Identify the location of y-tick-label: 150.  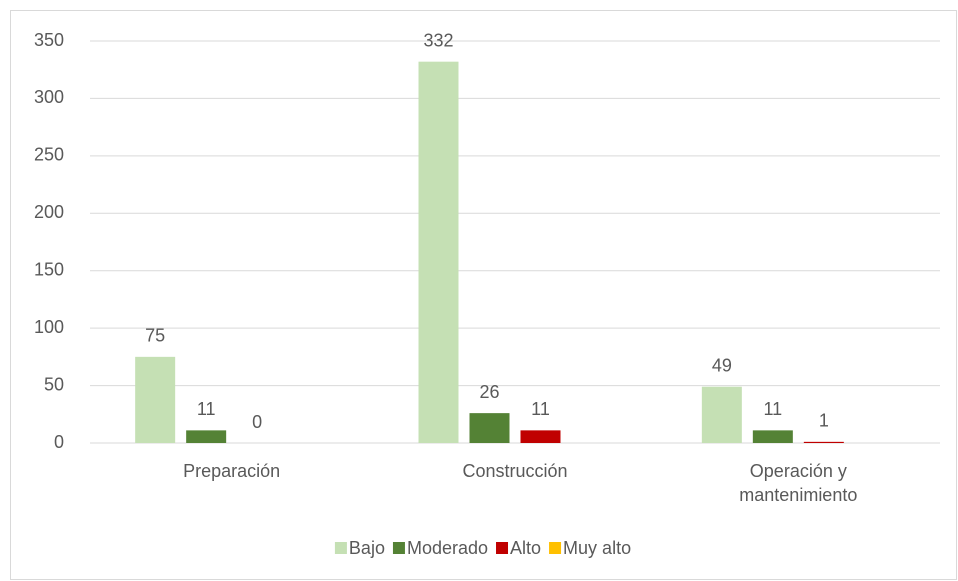
(49, 269).